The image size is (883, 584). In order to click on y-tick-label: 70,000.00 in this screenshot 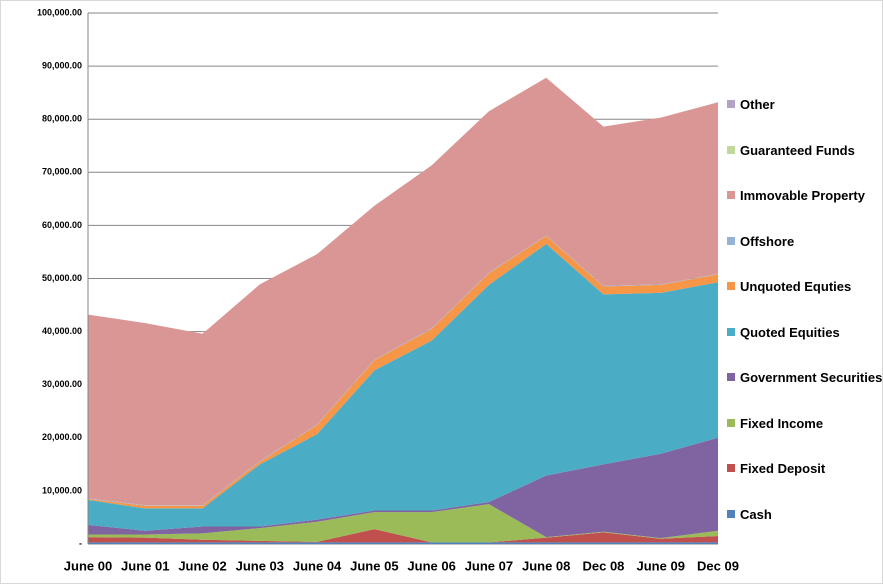, I will do `click(62, 172)`.